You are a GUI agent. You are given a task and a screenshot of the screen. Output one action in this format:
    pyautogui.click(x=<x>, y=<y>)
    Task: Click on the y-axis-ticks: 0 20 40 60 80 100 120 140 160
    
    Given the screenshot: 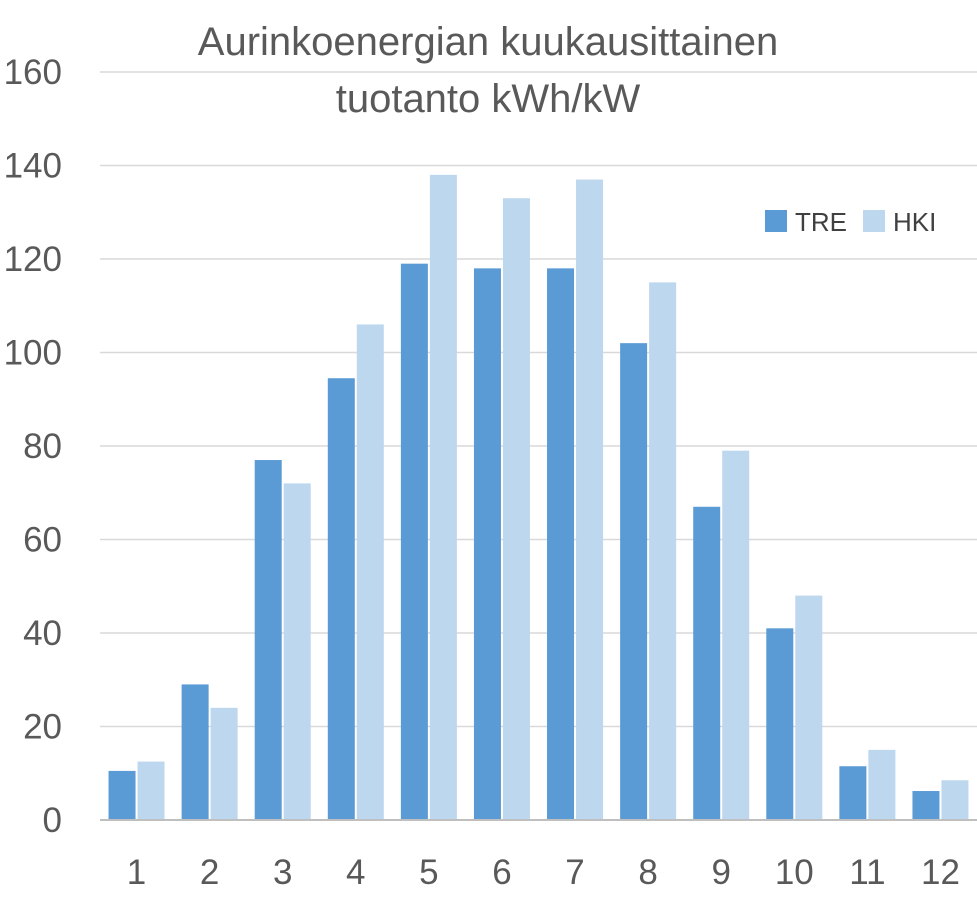 What is the action you would take?
    pyautogui.click(x=33, y=446)
    